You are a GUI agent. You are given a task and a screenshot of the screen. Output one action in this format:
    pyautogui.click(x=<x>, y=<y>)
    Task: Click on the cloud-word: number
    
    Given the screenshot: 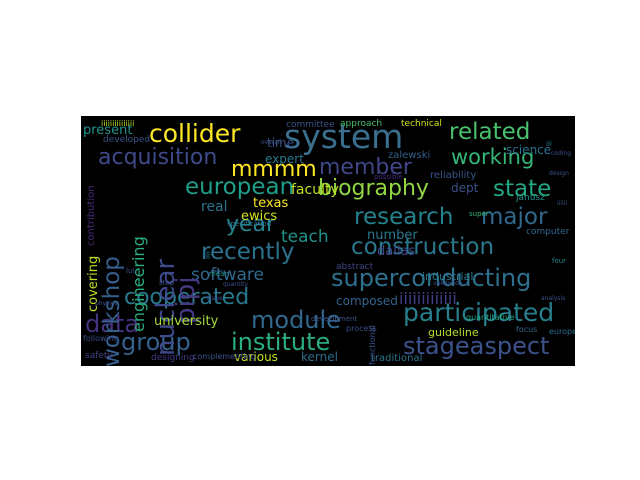 What is the action you would take?
    pyautogui.click(x=392, y=235)
    